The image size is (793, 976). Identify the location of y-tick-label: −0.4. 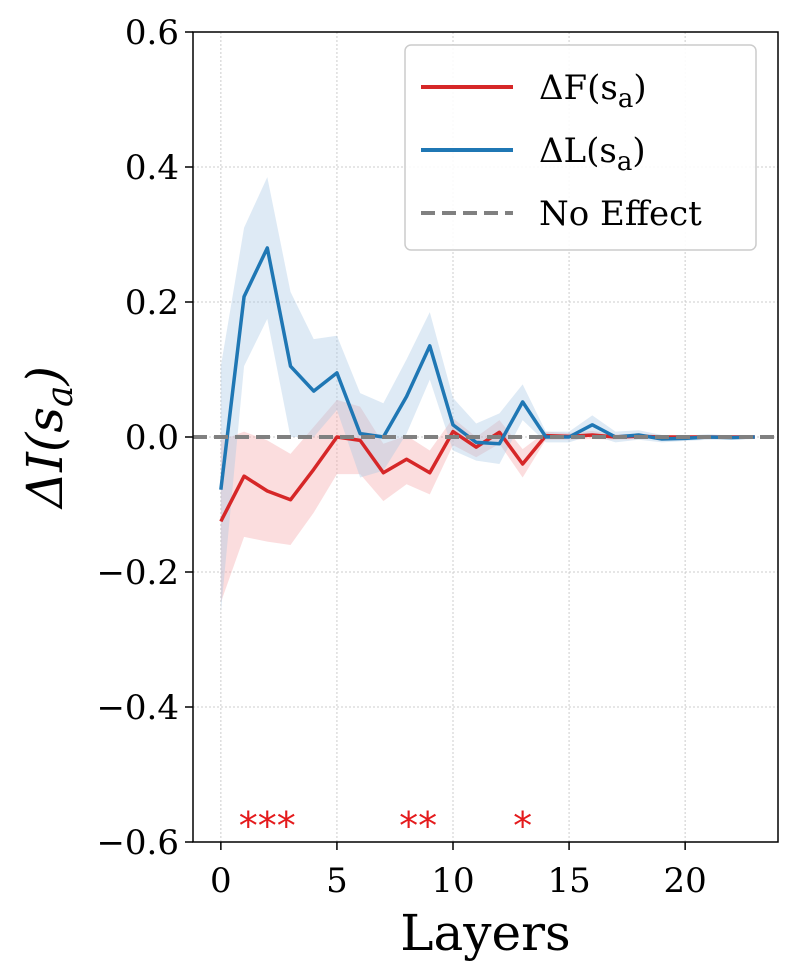
(137, 708).